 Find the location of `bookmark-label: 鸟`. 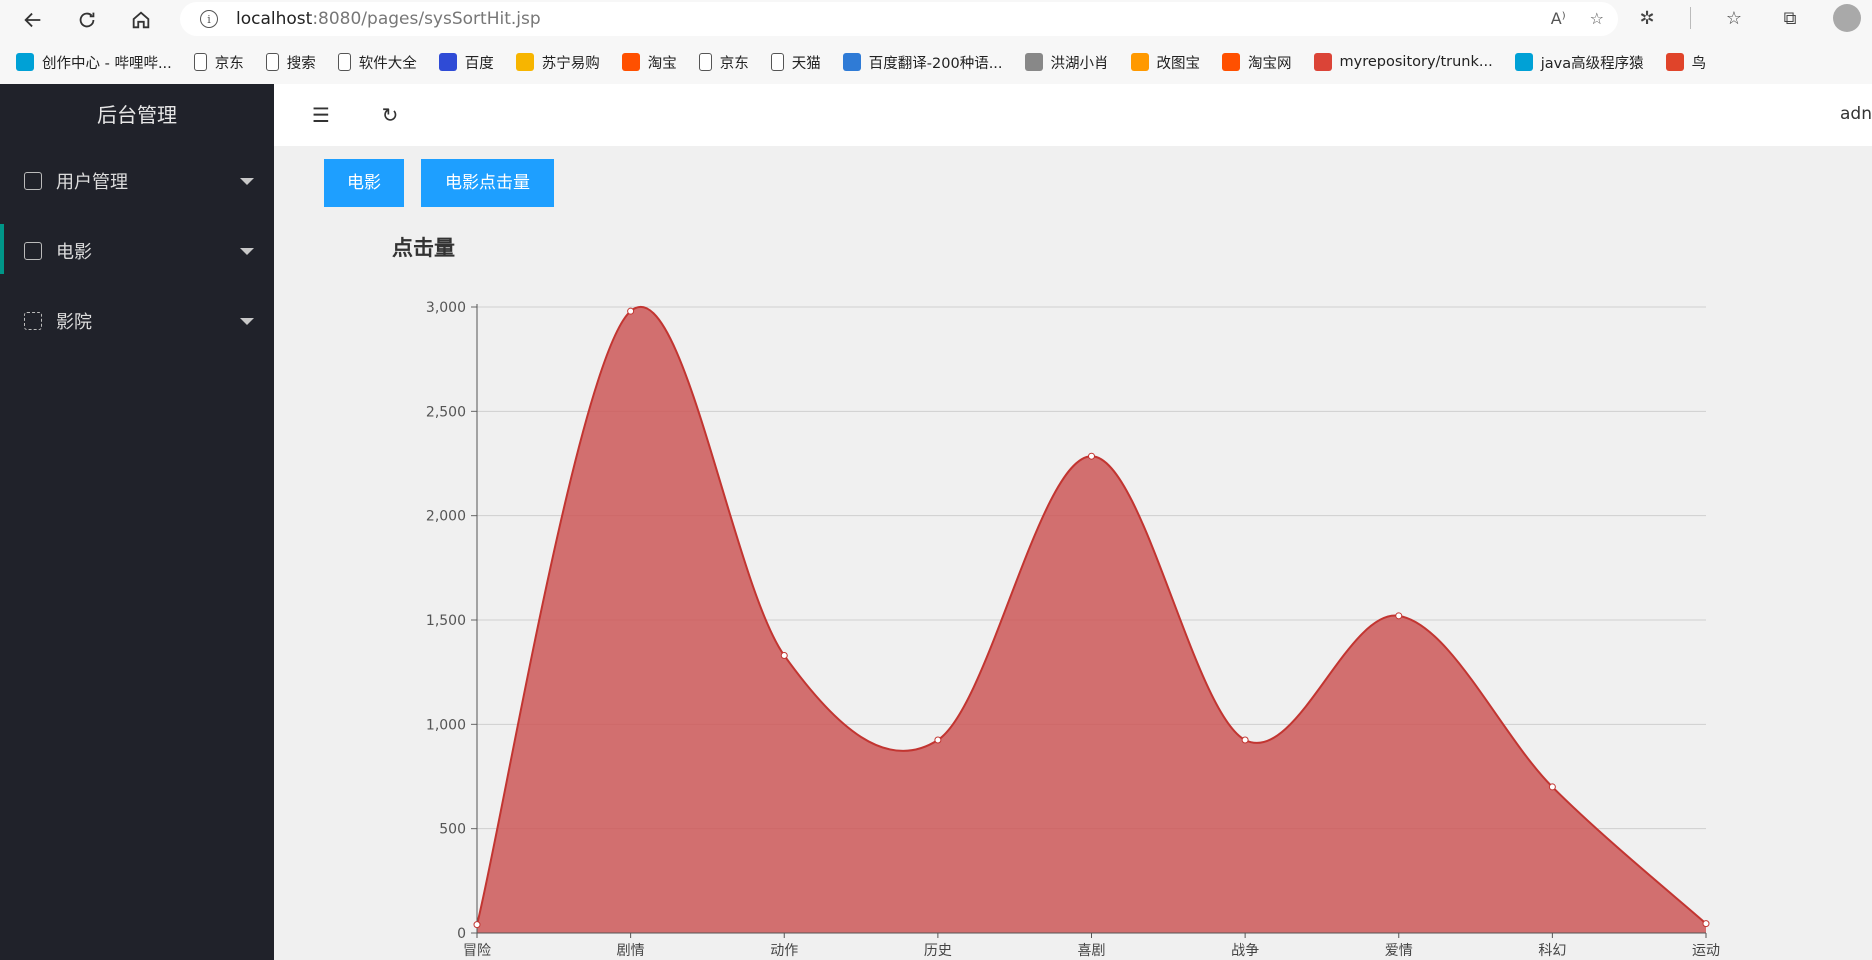

bookmark-label: 鸟 is located at coordinates (1699, 63).